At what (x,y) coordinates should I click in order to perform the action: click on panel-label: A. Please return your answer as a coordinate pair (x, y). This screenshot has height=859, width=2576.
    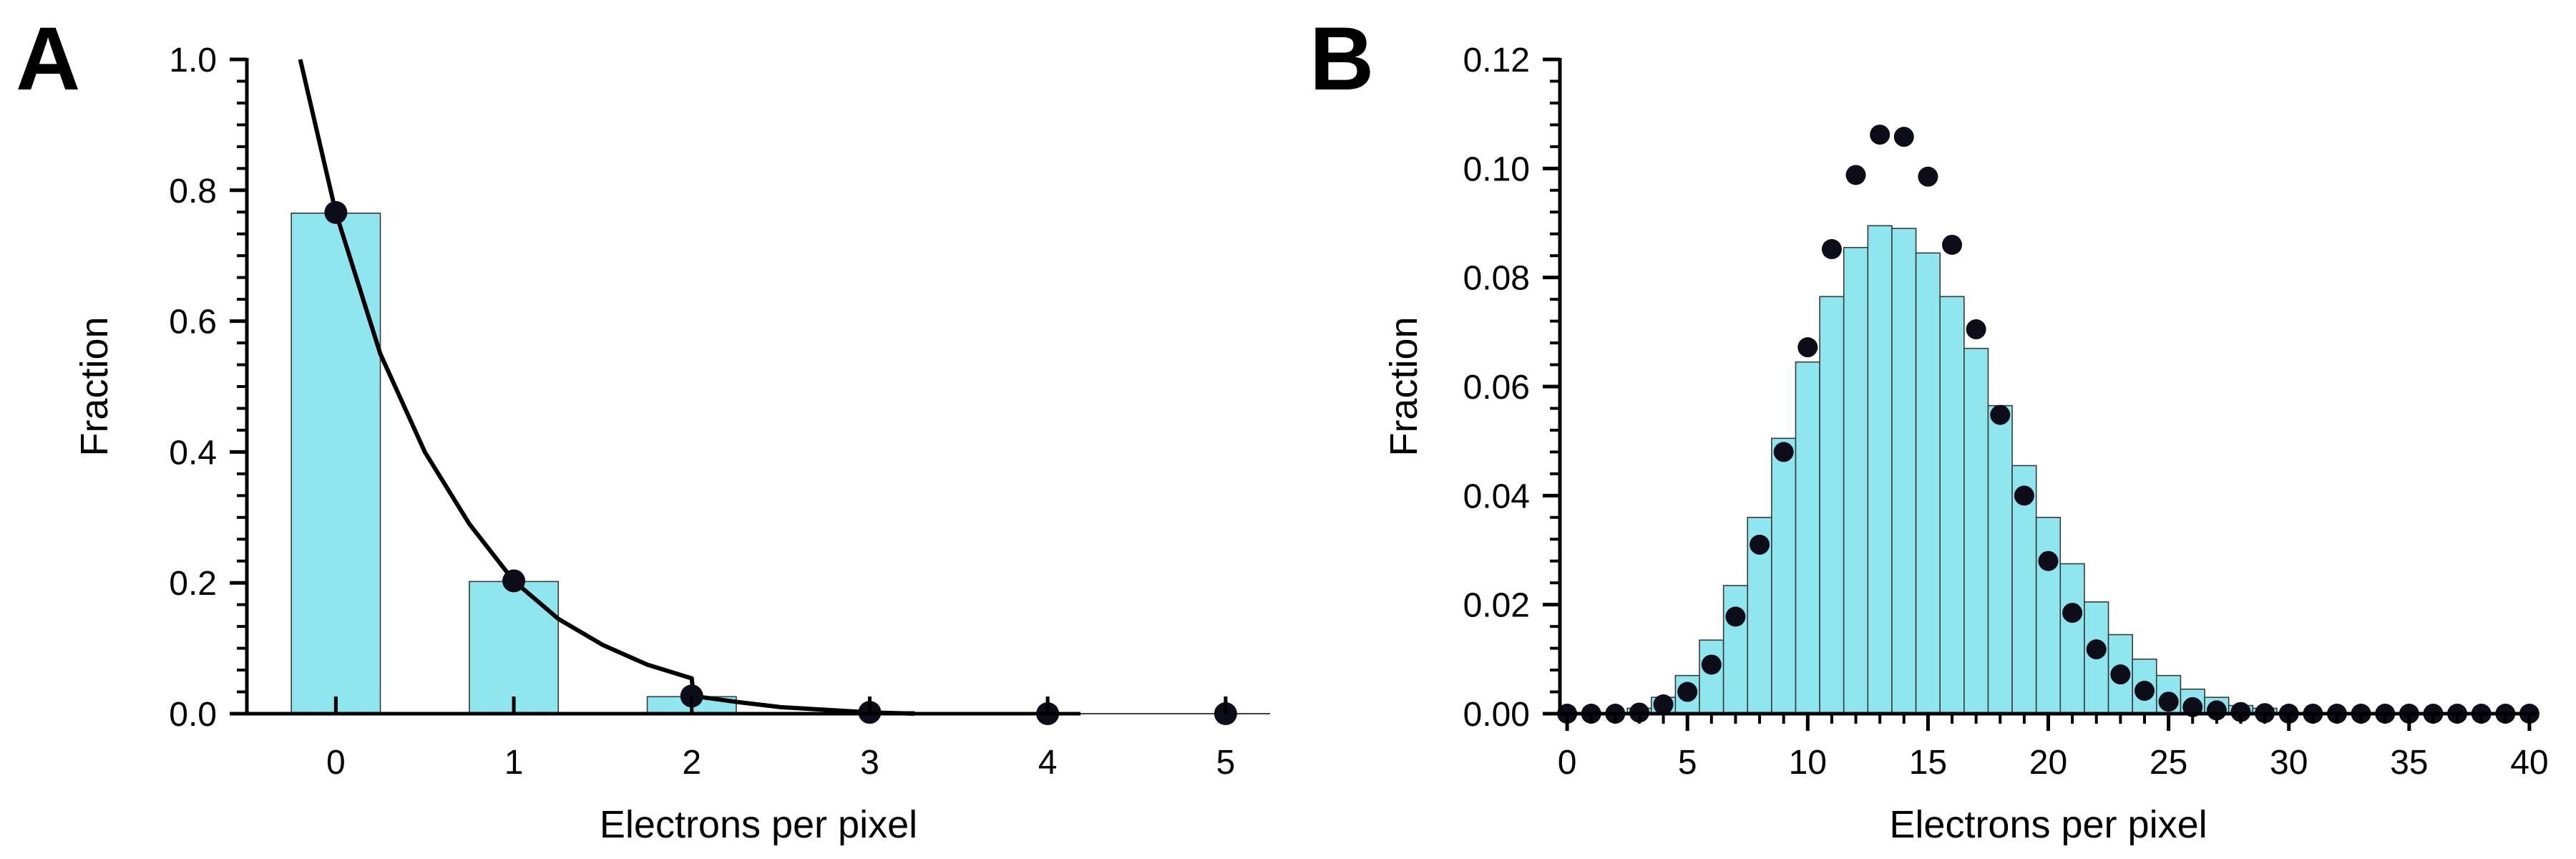
    Looking at the image, I should click on (48, 59).